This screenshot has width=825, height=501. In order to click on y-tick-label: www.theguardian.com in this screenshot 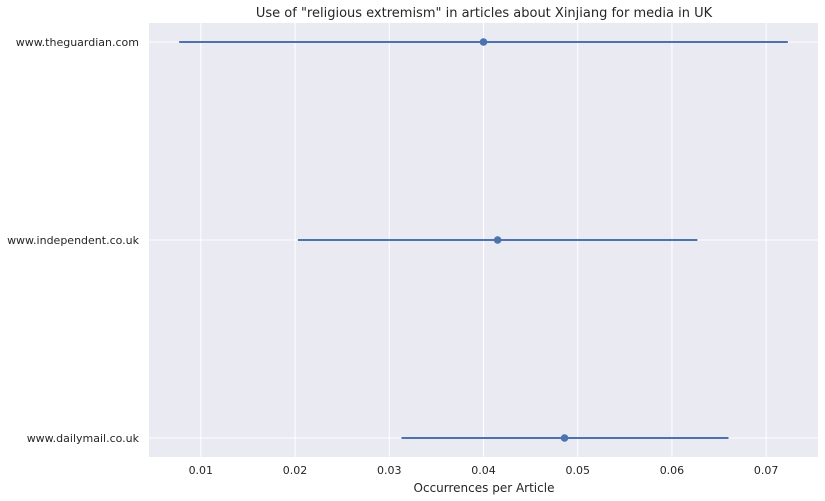, I will do `click(77, 42)`.